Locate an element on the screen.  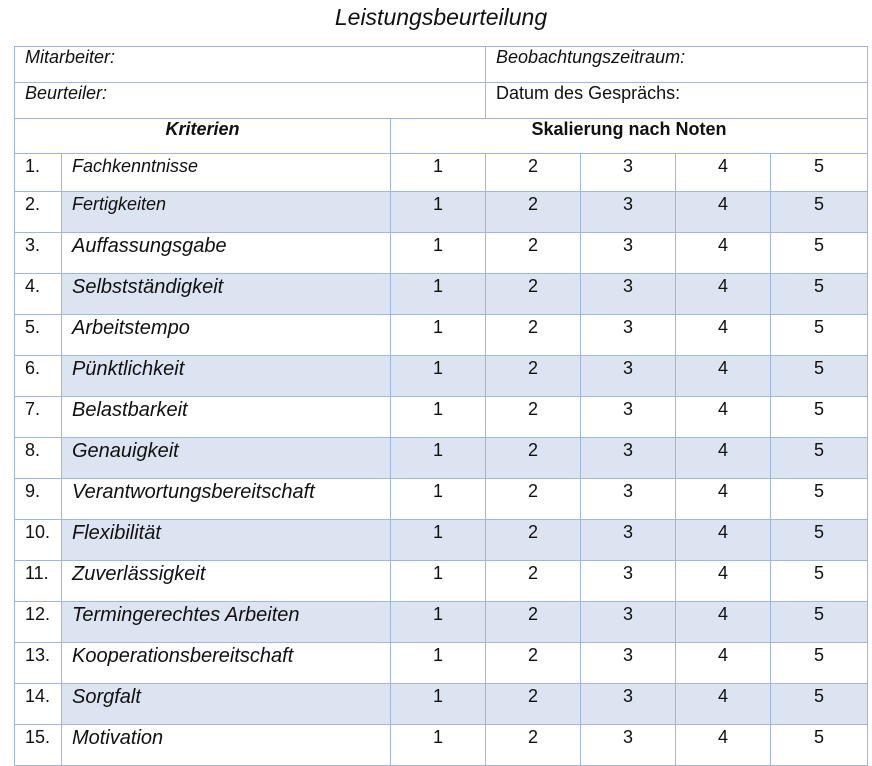
skalierung-header: Skalierung nach Noten is located at coordinates (629, 136).